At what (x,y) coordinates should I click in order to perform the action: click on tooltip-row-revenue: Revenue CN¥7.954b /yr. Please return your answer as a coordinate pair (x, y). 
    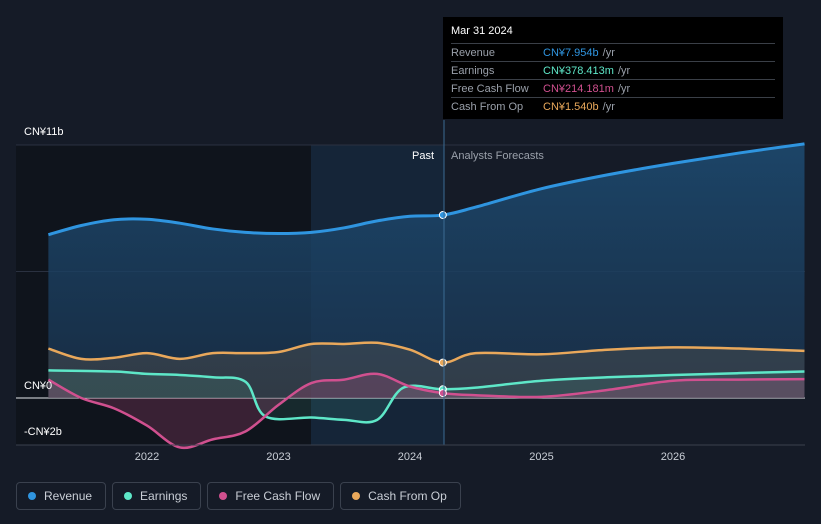
    Looking at the image, I should click on (613, 52).